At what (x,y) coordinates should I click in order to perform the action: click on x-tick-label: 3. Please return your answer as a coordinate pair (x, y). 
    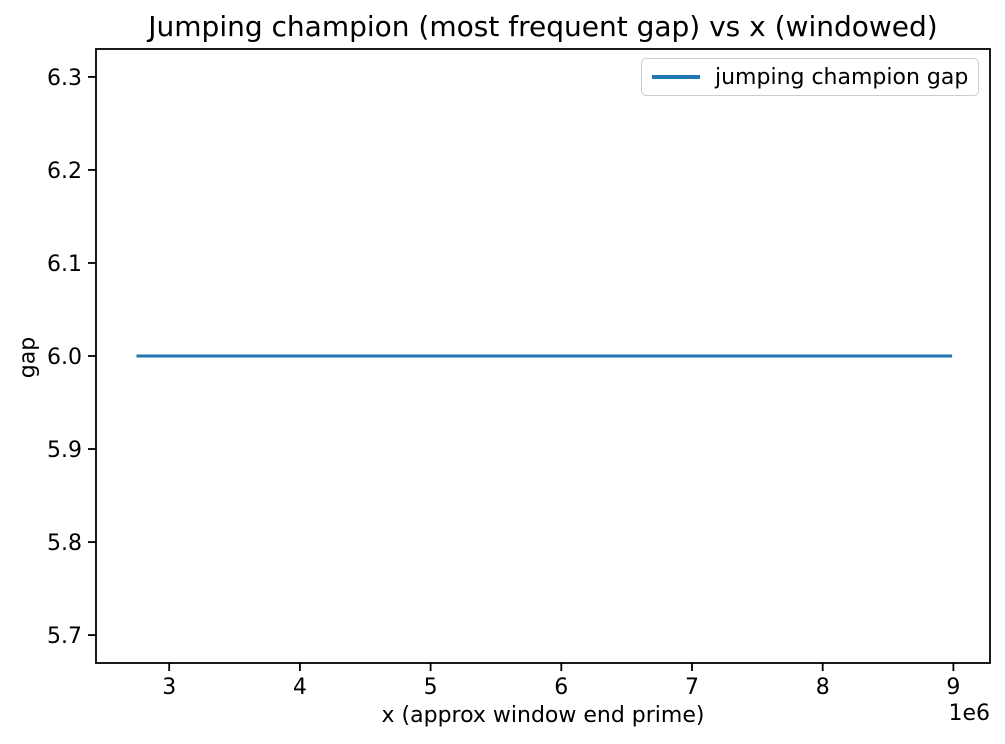
    Looking at the image, I should click on (169, 687).